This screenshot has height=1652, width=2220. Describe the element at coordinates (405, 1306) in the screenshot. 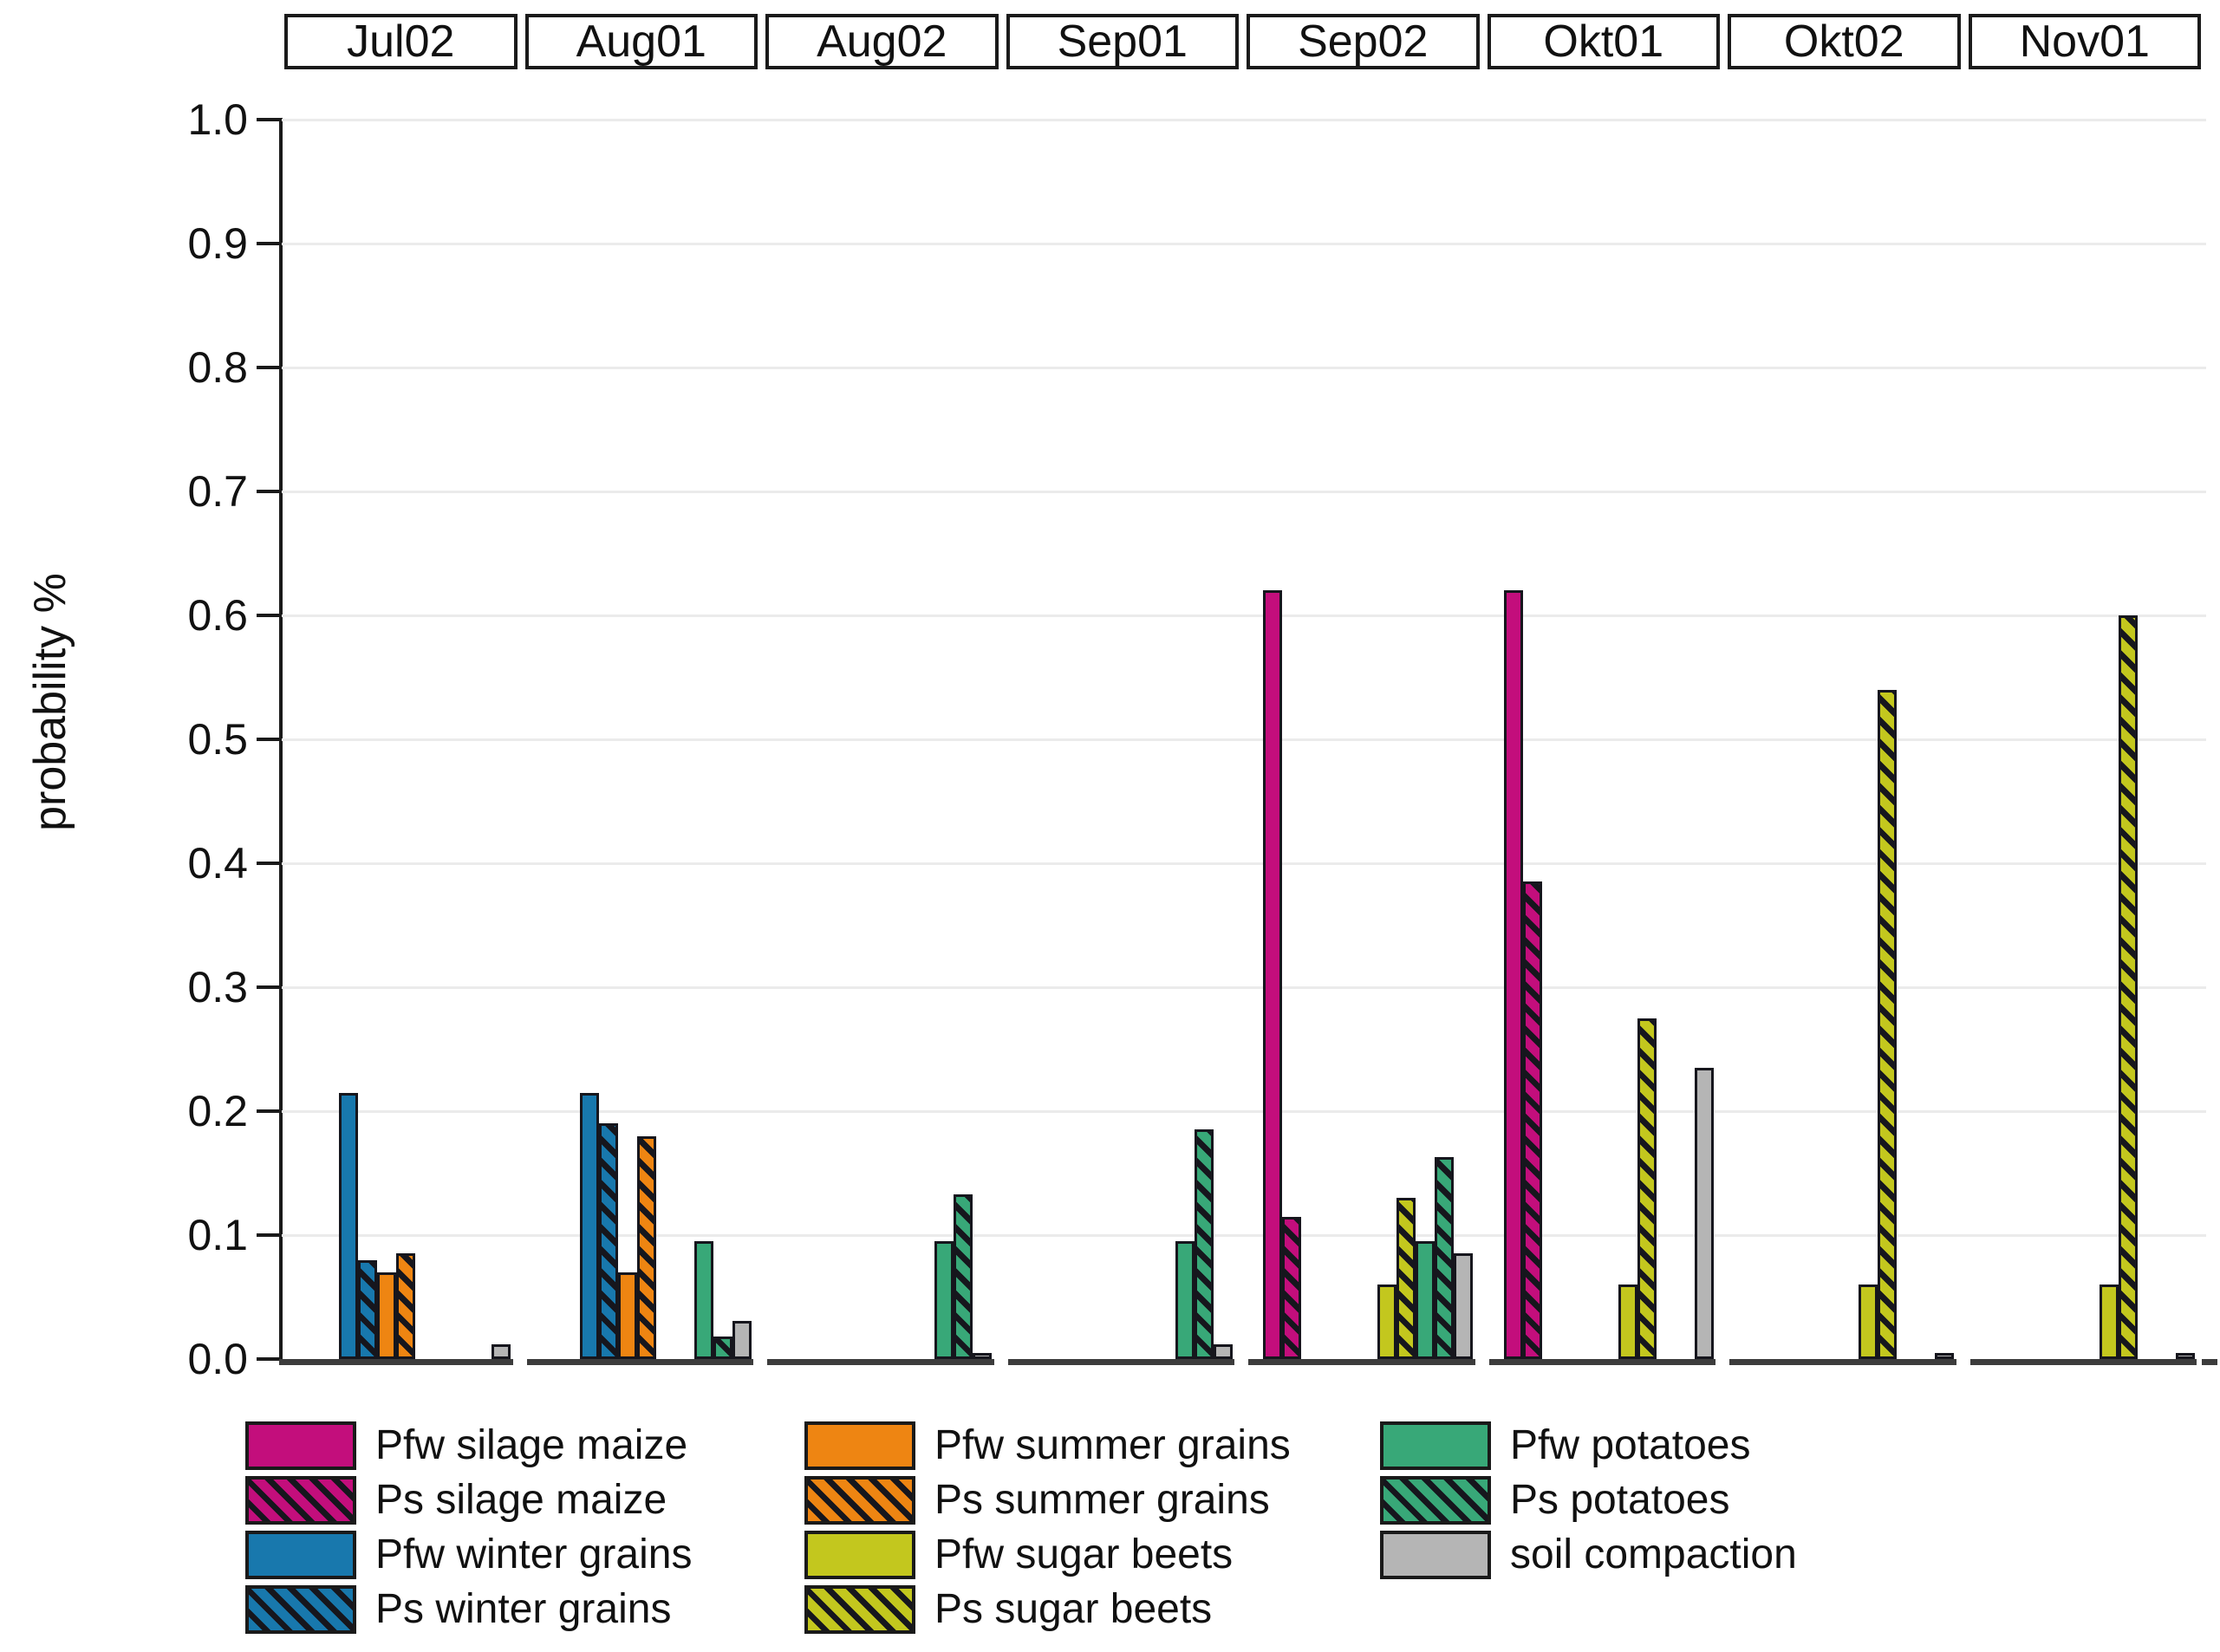

I see `bar-ps-summer-grains-jul02` at that location.